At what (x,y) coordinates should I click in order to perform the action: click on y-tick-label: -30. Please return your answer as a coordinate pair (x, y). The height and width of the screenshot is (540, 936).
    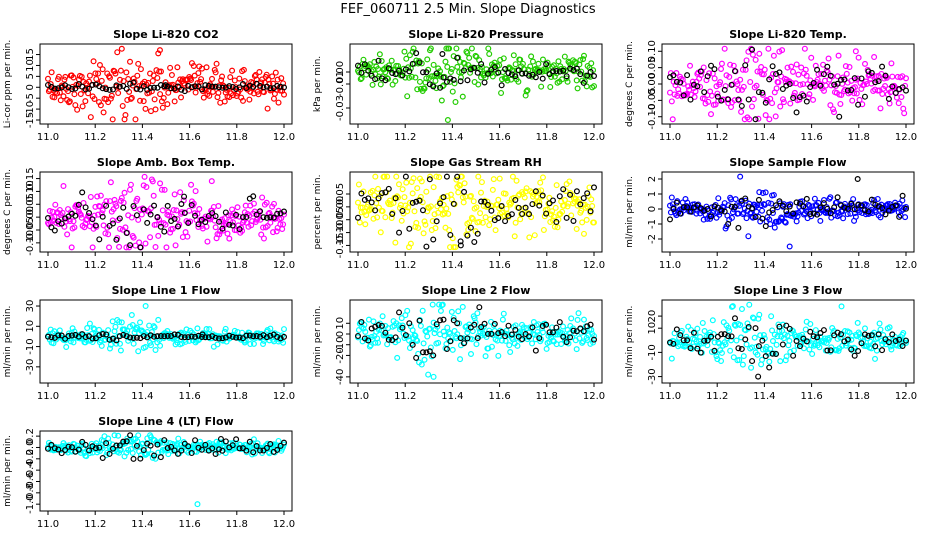
    Looking at the image, I should click on (652, 376).